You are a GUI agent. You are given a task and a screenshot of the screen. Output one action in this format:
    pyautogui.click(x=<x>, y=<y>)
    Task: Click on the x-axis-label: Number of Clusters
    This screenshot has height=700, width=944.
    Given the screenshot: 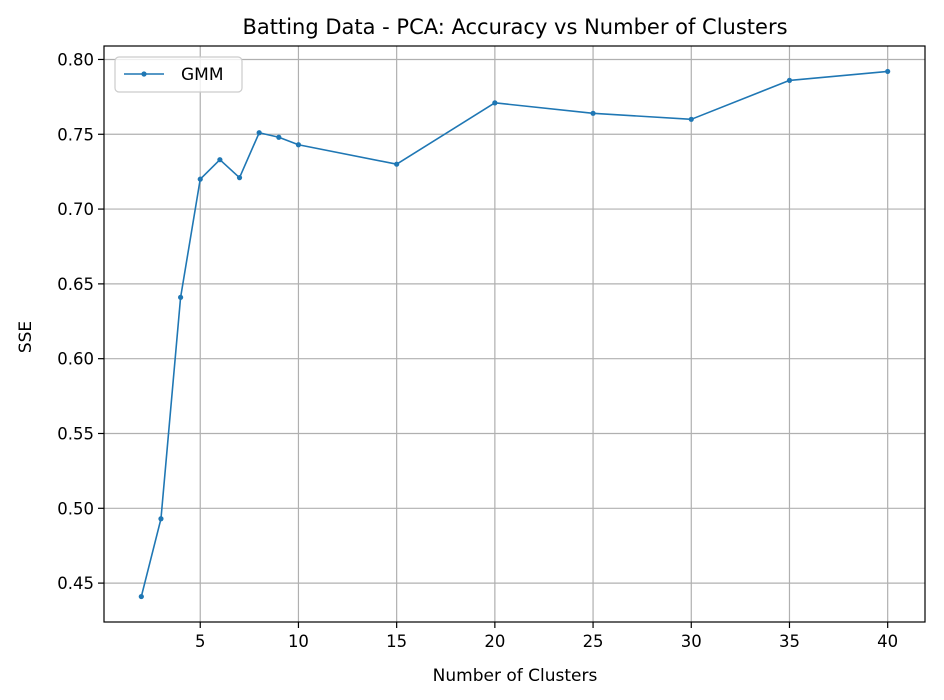 What is the action you would take?
    pyautogui.click(x=515, y=676)
    